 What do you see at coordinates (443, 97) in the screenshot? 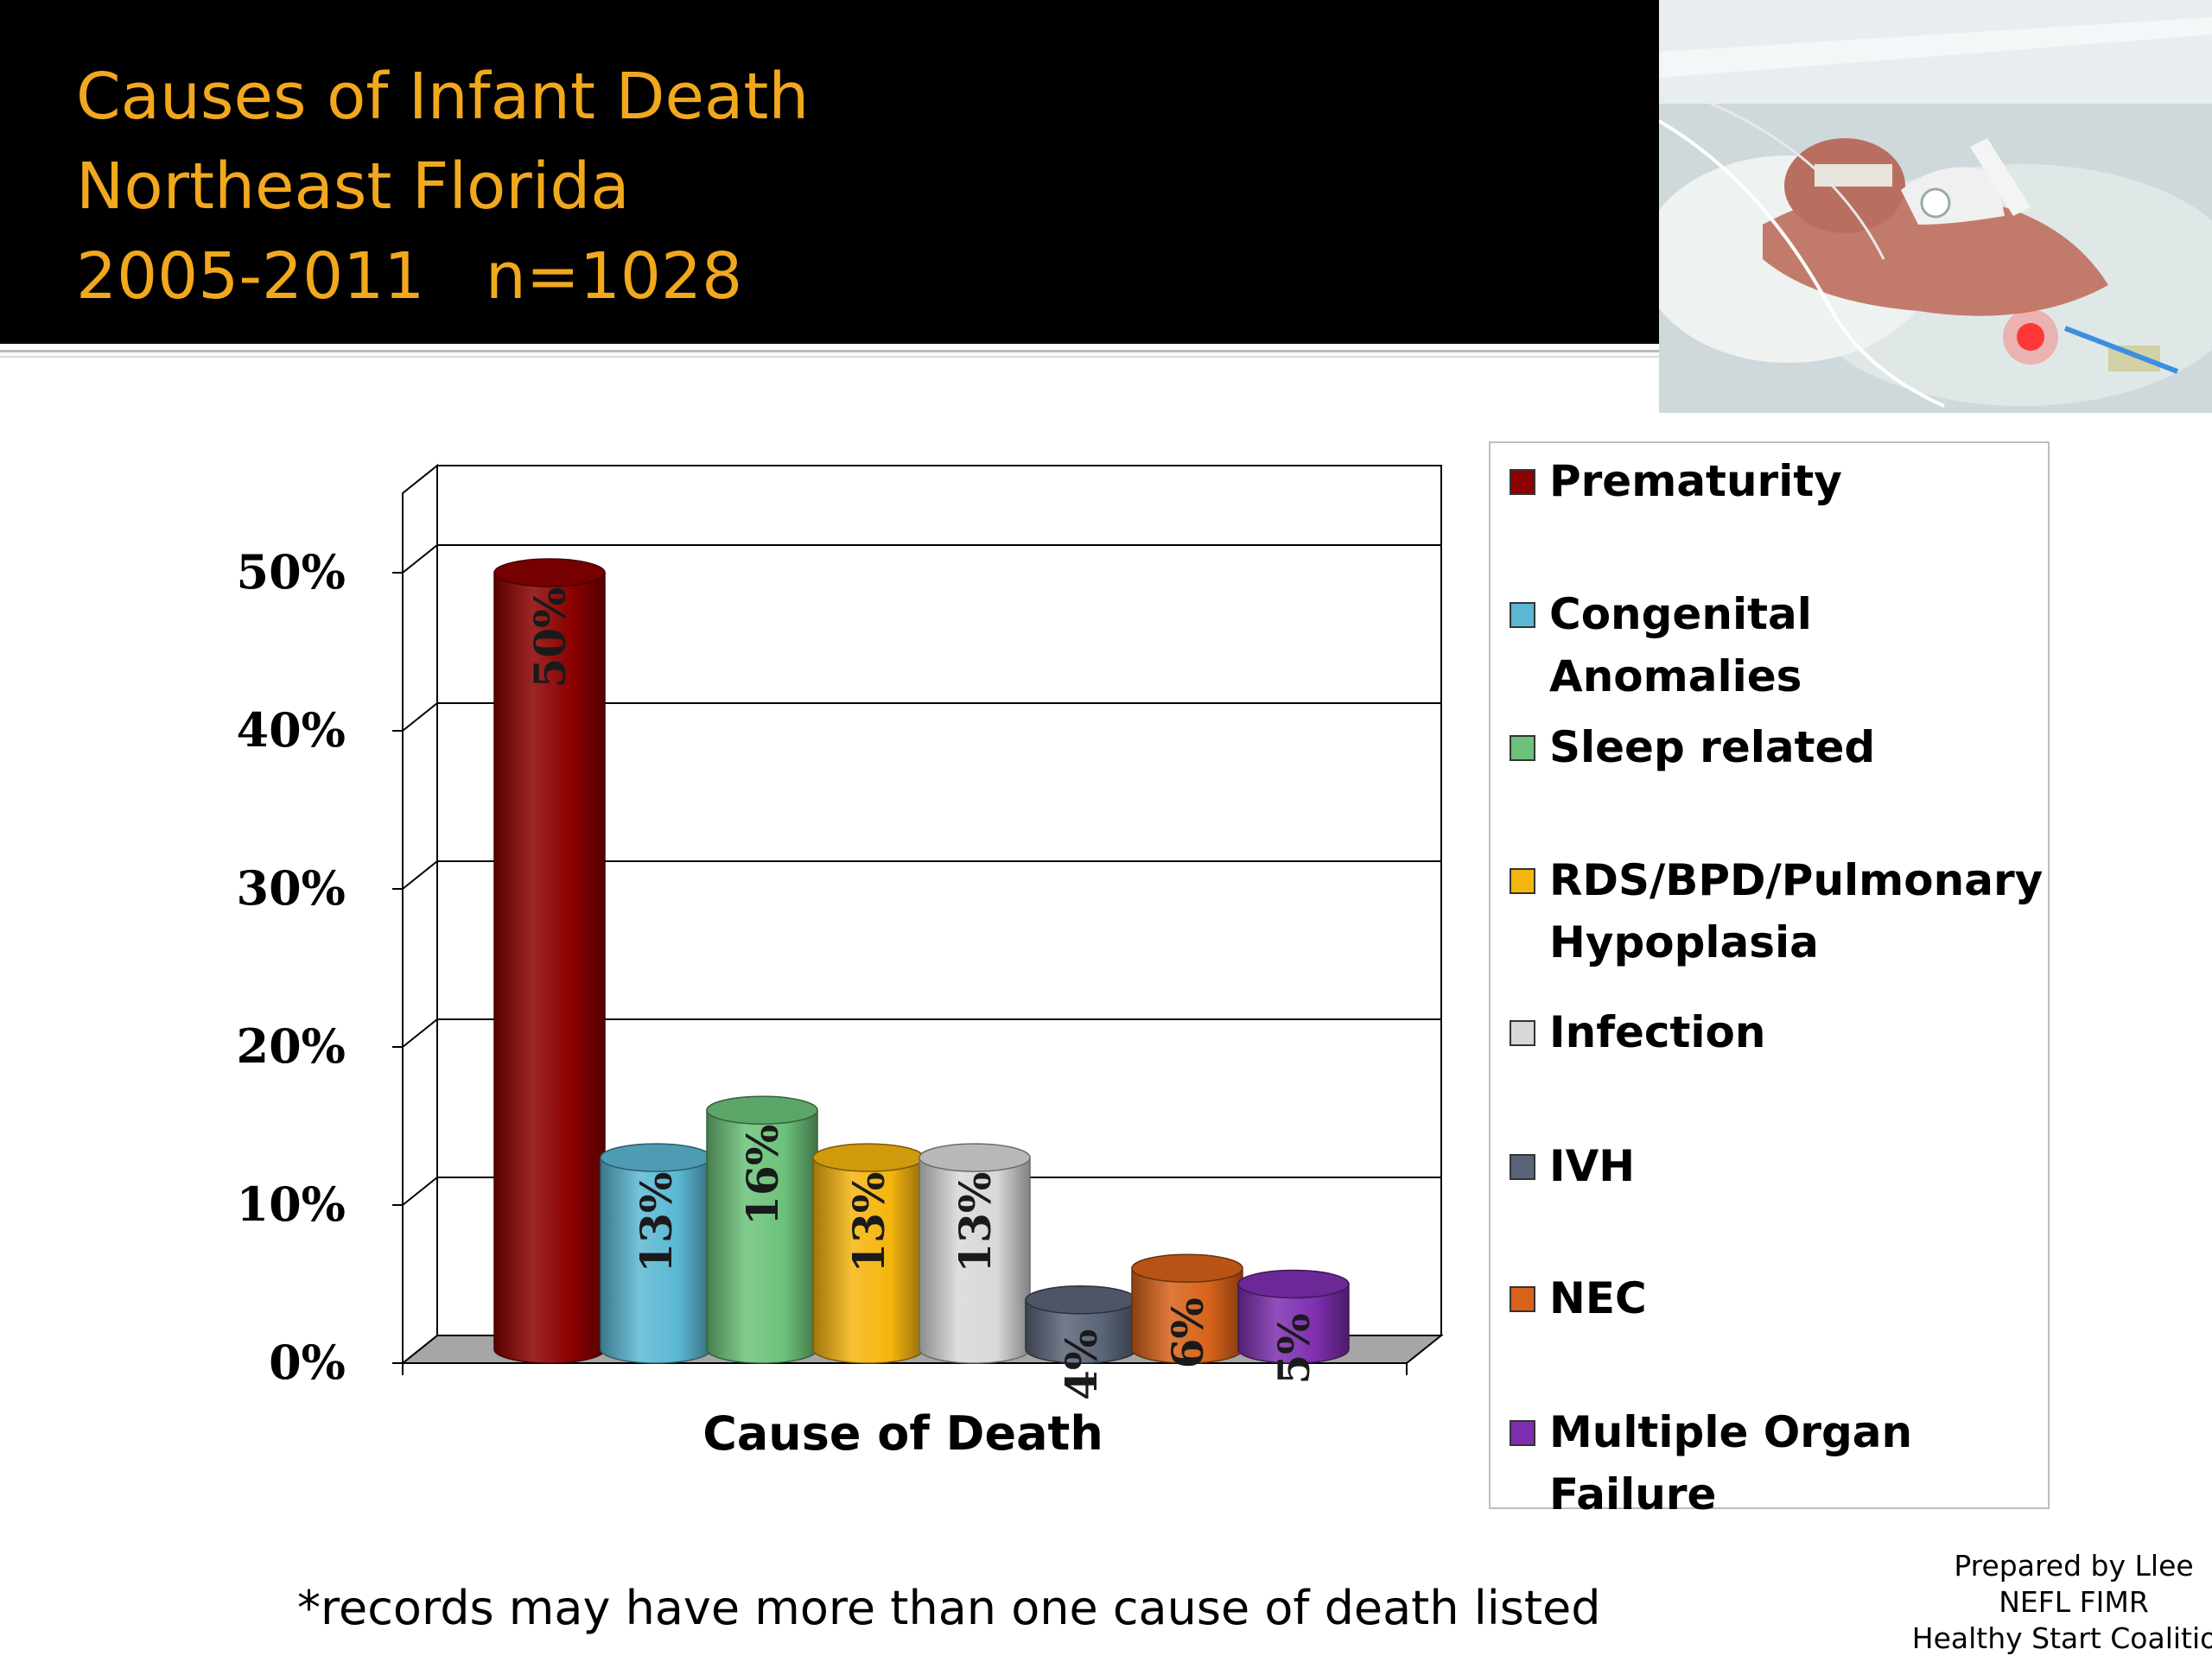
I see `title-line-1: Causes of Infant Death` at bounding box center [443, 97].